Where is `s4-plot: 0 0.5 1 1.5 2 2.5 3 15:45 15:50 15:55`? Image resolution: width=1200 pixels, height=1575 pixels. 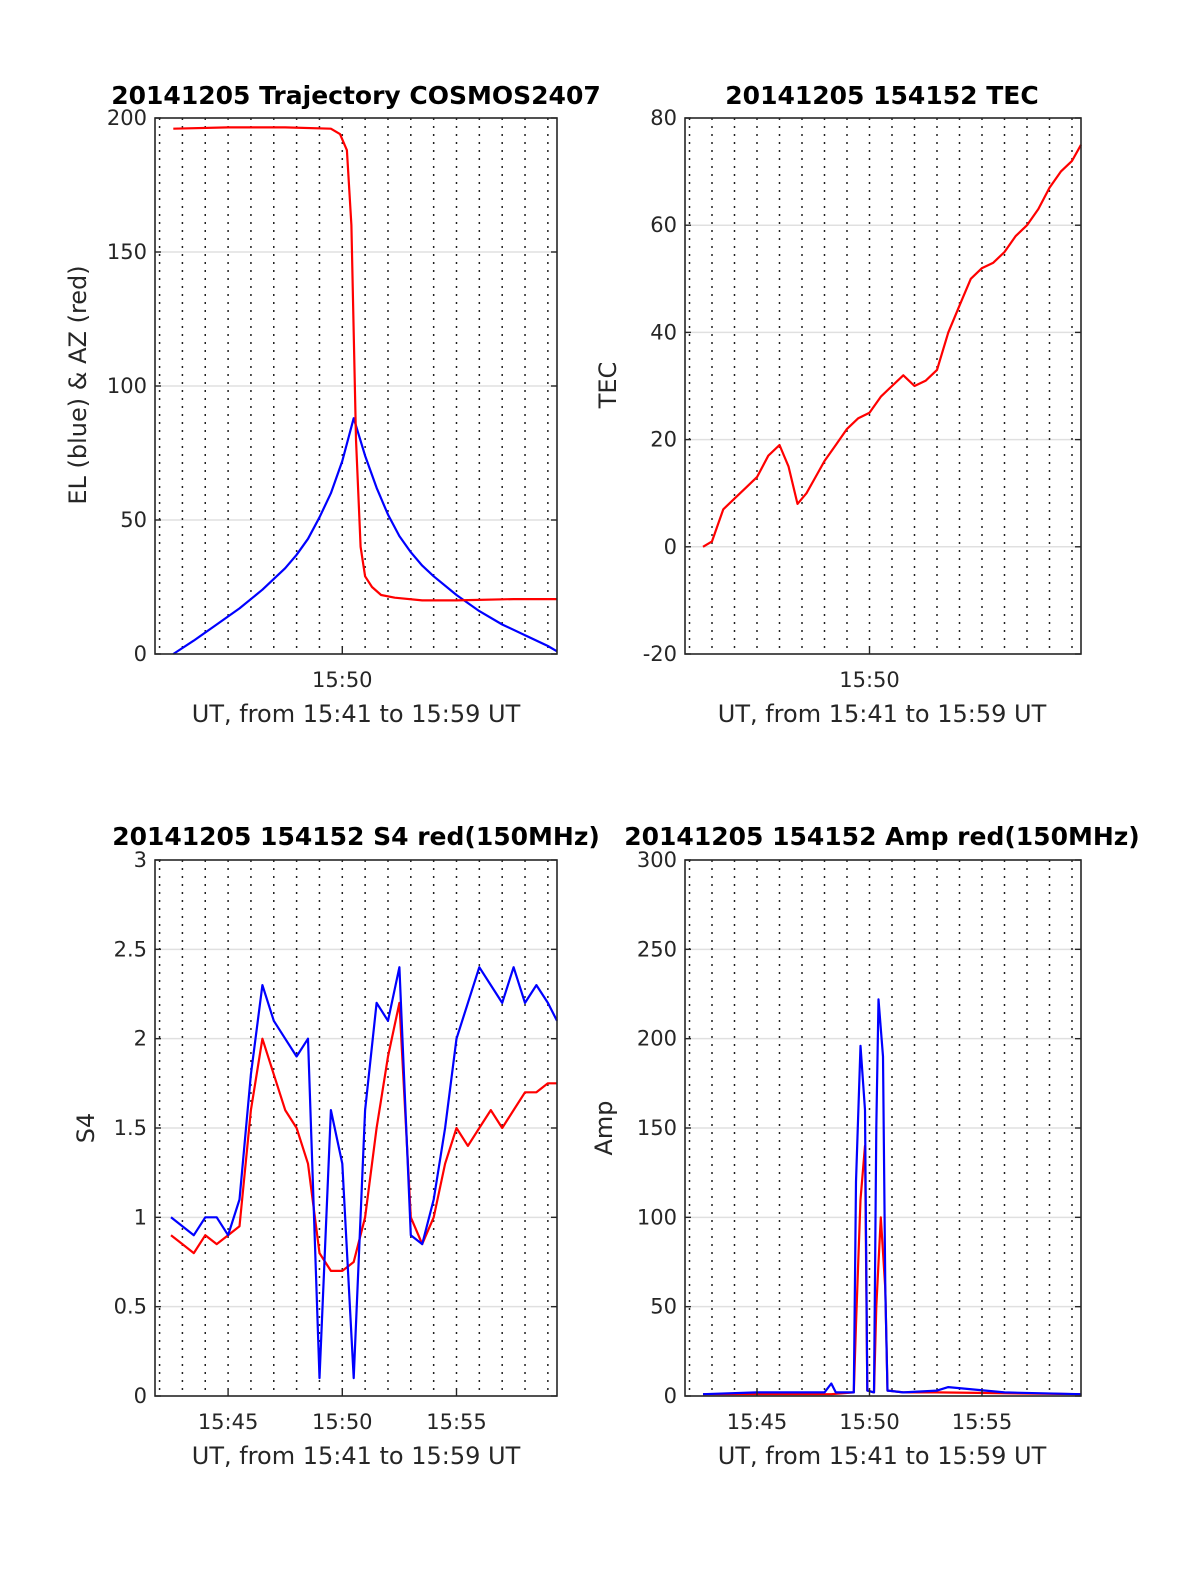 s4-plot: 0 0.5 1 1.5 2 2.5 3 15:45 15:50 15:55 is located at coordinates (336, 1141).